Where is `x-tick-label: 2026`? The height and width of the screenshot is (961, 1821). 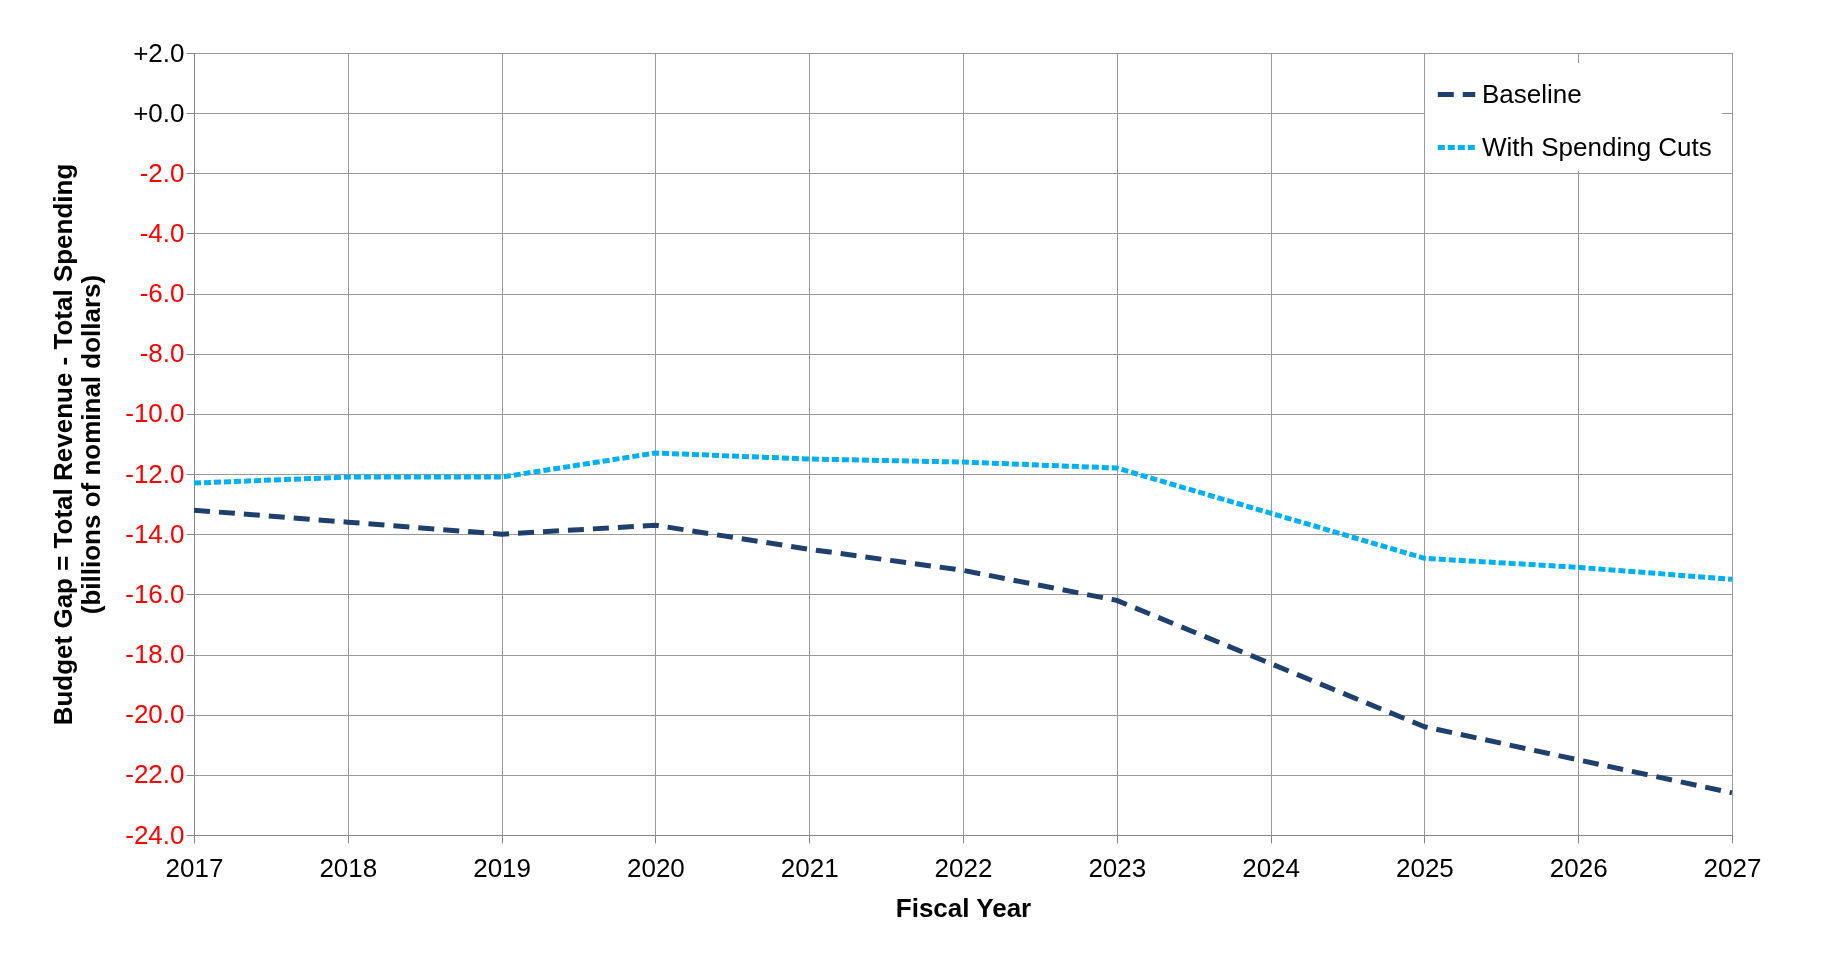
x-tick-label: 2026 is located at coordinates (1578, 867).